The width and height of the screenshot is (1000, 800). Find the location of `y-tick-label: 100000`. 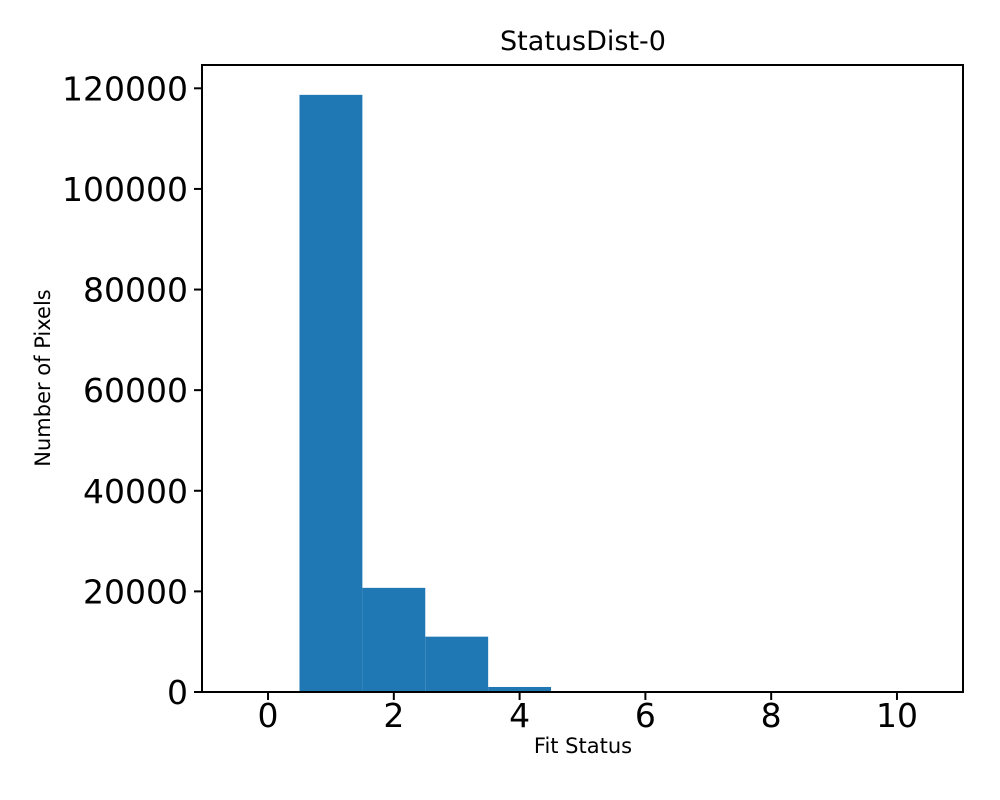

y-tick-label: 100000 is located at coordinates (125, 189).